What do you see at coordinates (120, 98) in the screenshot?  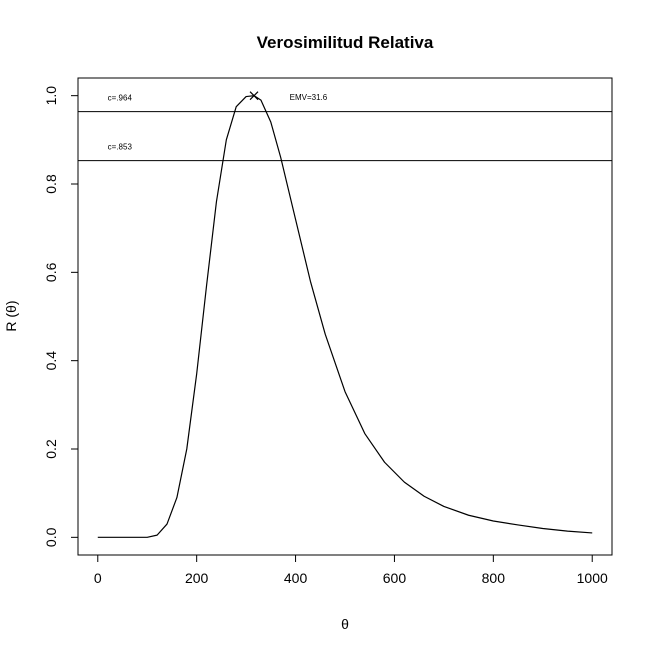 I see `cut-line-label: c=.964` at bounding box center [120, 98].